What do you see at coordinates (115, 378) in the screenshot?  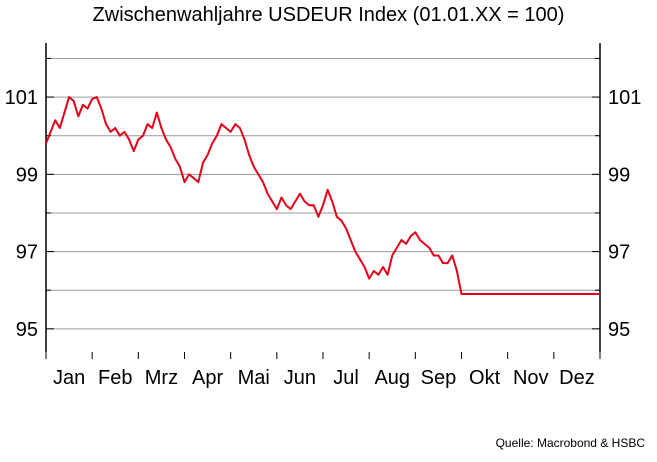 I see `x-tick-label: Feb` at bounding box center [115, 378].